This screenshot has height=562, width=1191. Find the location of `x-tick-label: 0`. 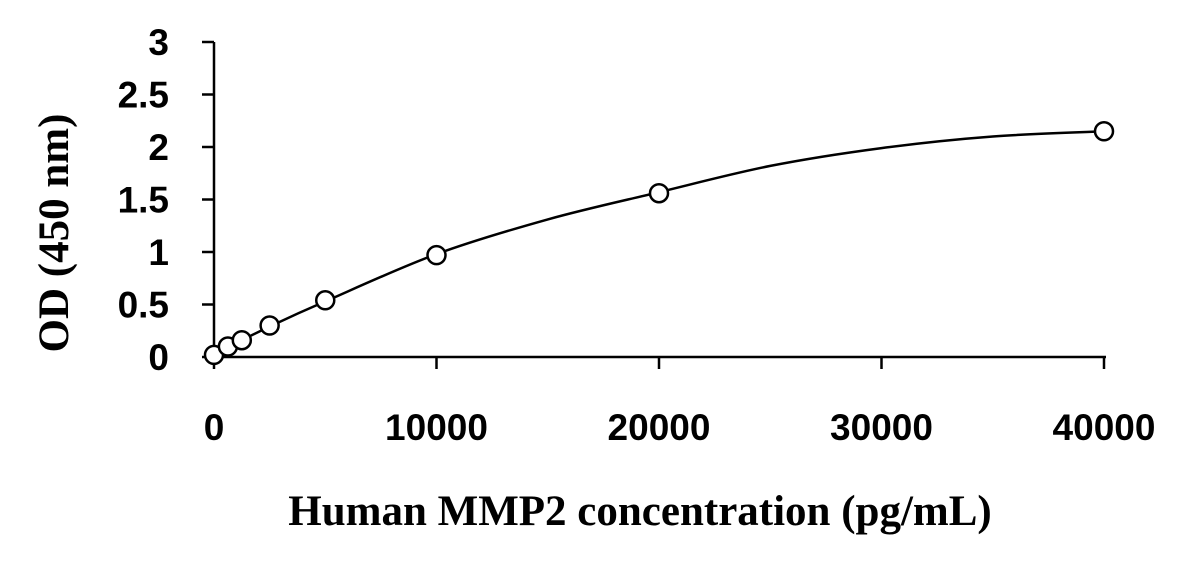

x-tick-label: 0 is located at coordinates (214, 427).